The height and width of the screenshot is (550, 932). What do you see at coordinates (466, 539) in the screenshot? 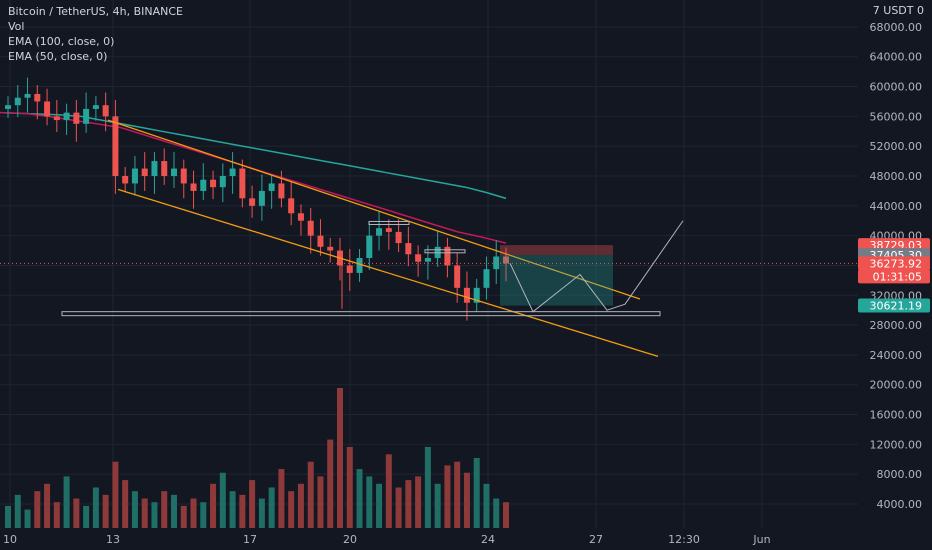
I see `x-axis: 10 13 17 20 24 27 12:30 Jun` at bounding box center [466, 539].